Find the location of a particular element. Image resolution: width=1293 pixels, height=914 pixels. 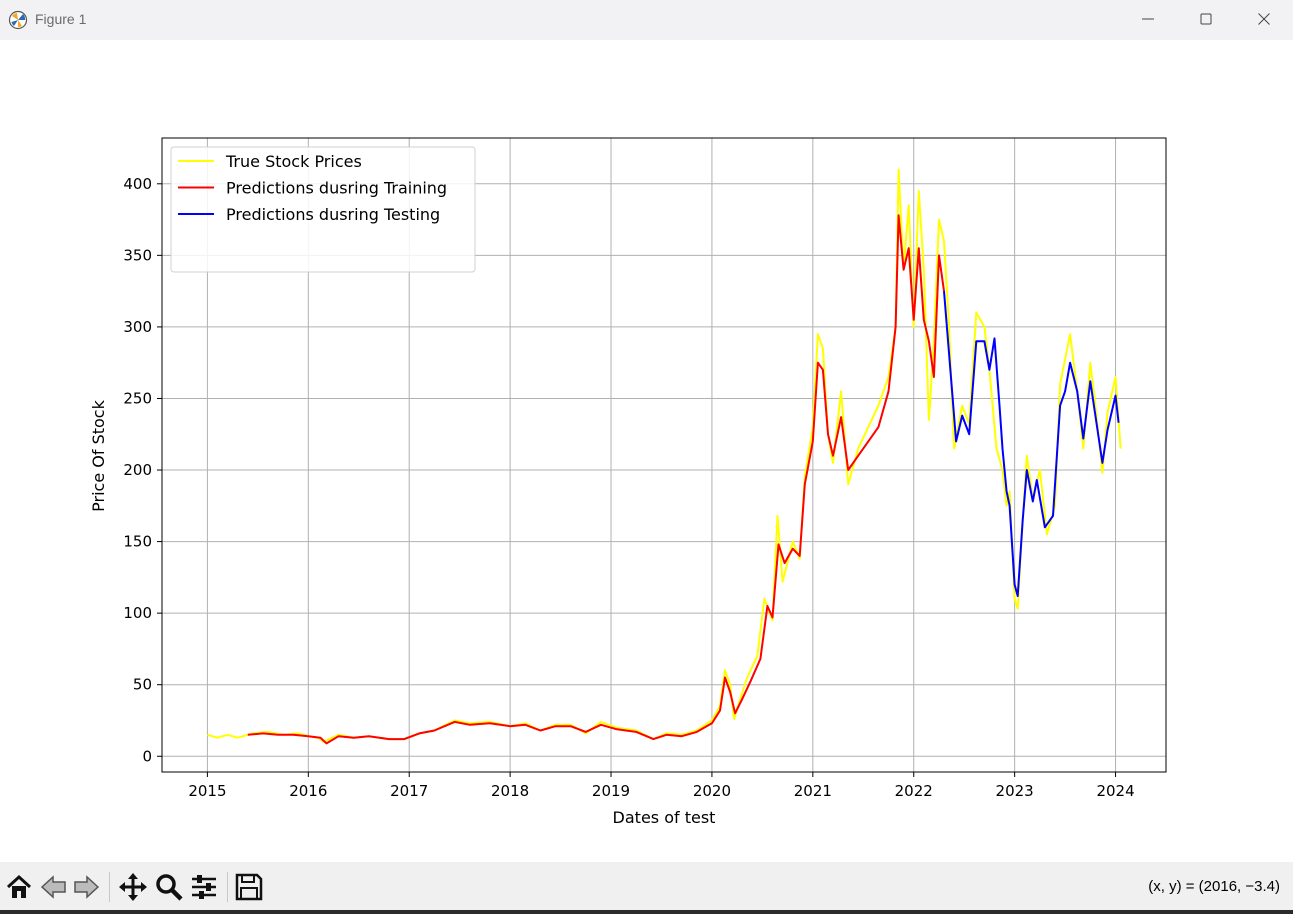

back-button is located at coordinates (54, 887).